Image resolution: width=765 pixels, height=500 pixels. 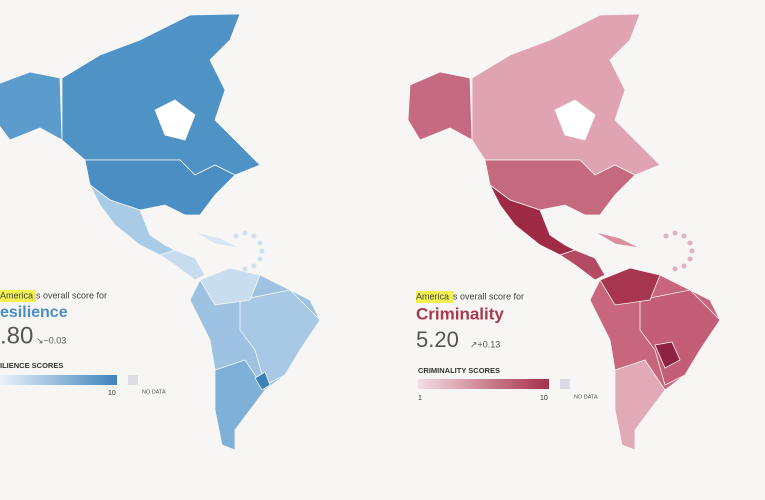 What do you see at coordinates (51, 340) in the screenshot?
I see `score-change: ↘−0.03` at bounding box center [51, 340].